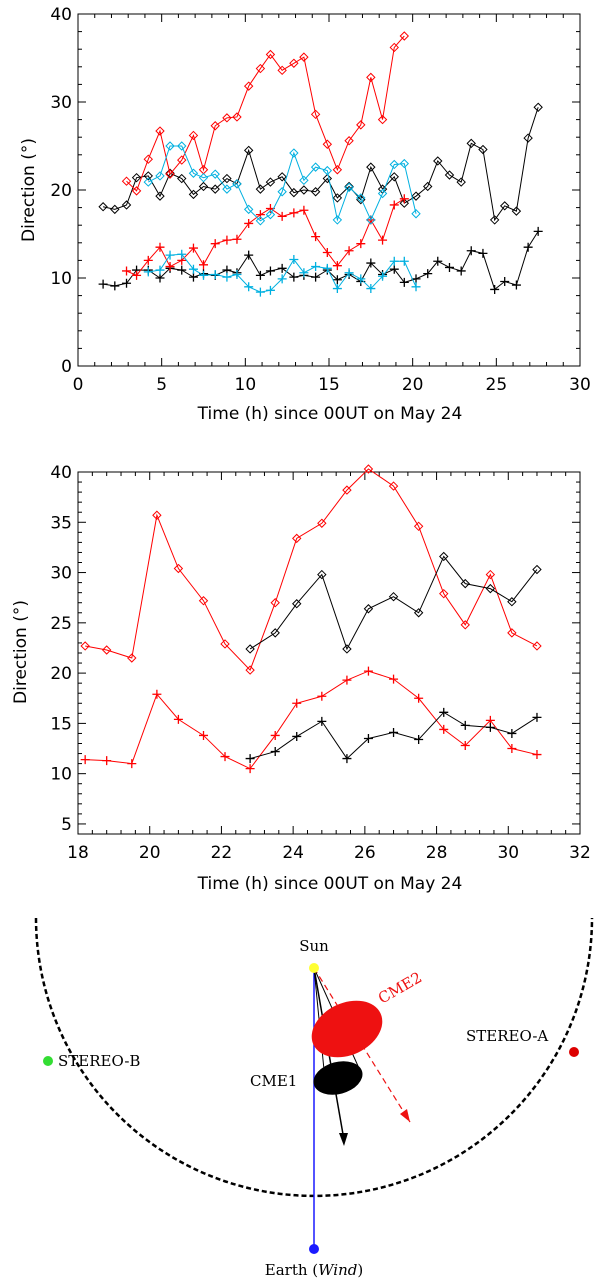 Image resolution: width=598 pixels, height=1281 pixels. I want to click on y-tick-label: 40, so click(61, 473).